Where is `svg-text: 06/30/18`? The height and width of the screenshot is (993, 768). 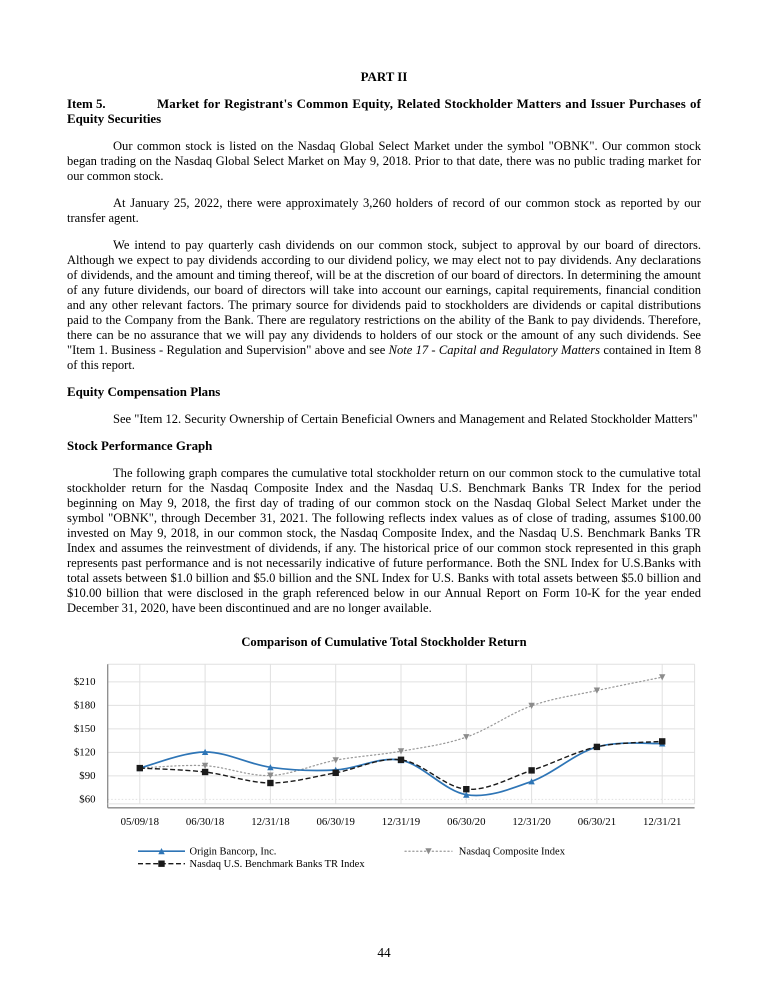
svg-text: 06/30/18 is located at coordinates (205, 822).